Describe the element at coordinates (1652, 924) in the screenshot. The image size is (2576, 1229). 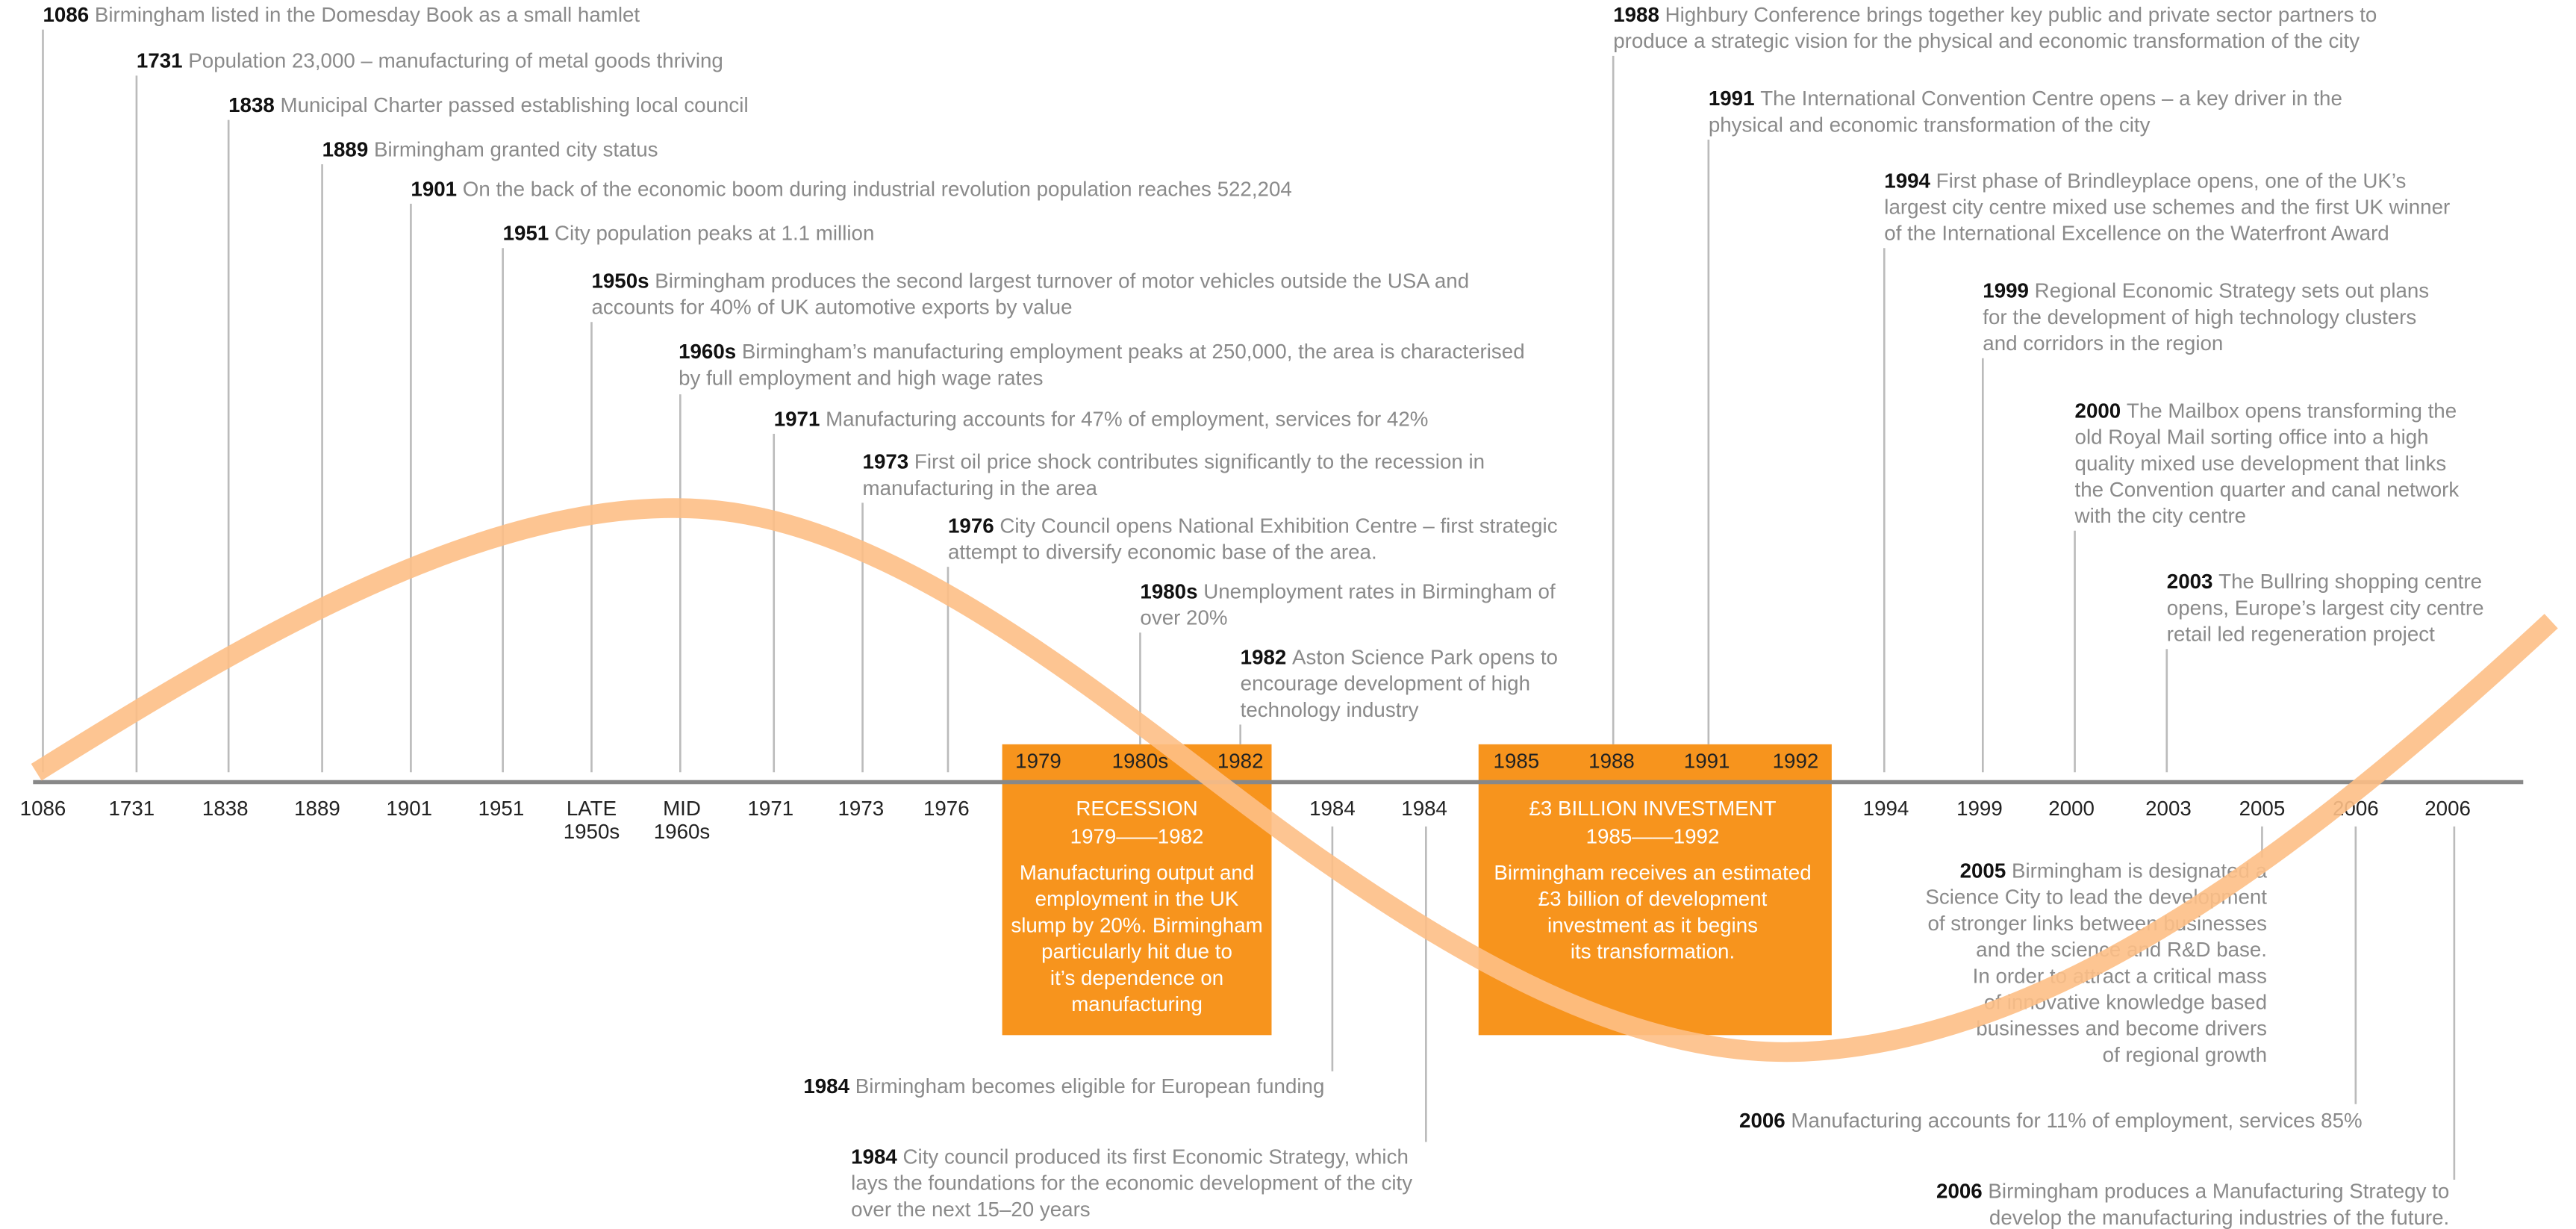
I see `box-description: investment as it begins` at that location.